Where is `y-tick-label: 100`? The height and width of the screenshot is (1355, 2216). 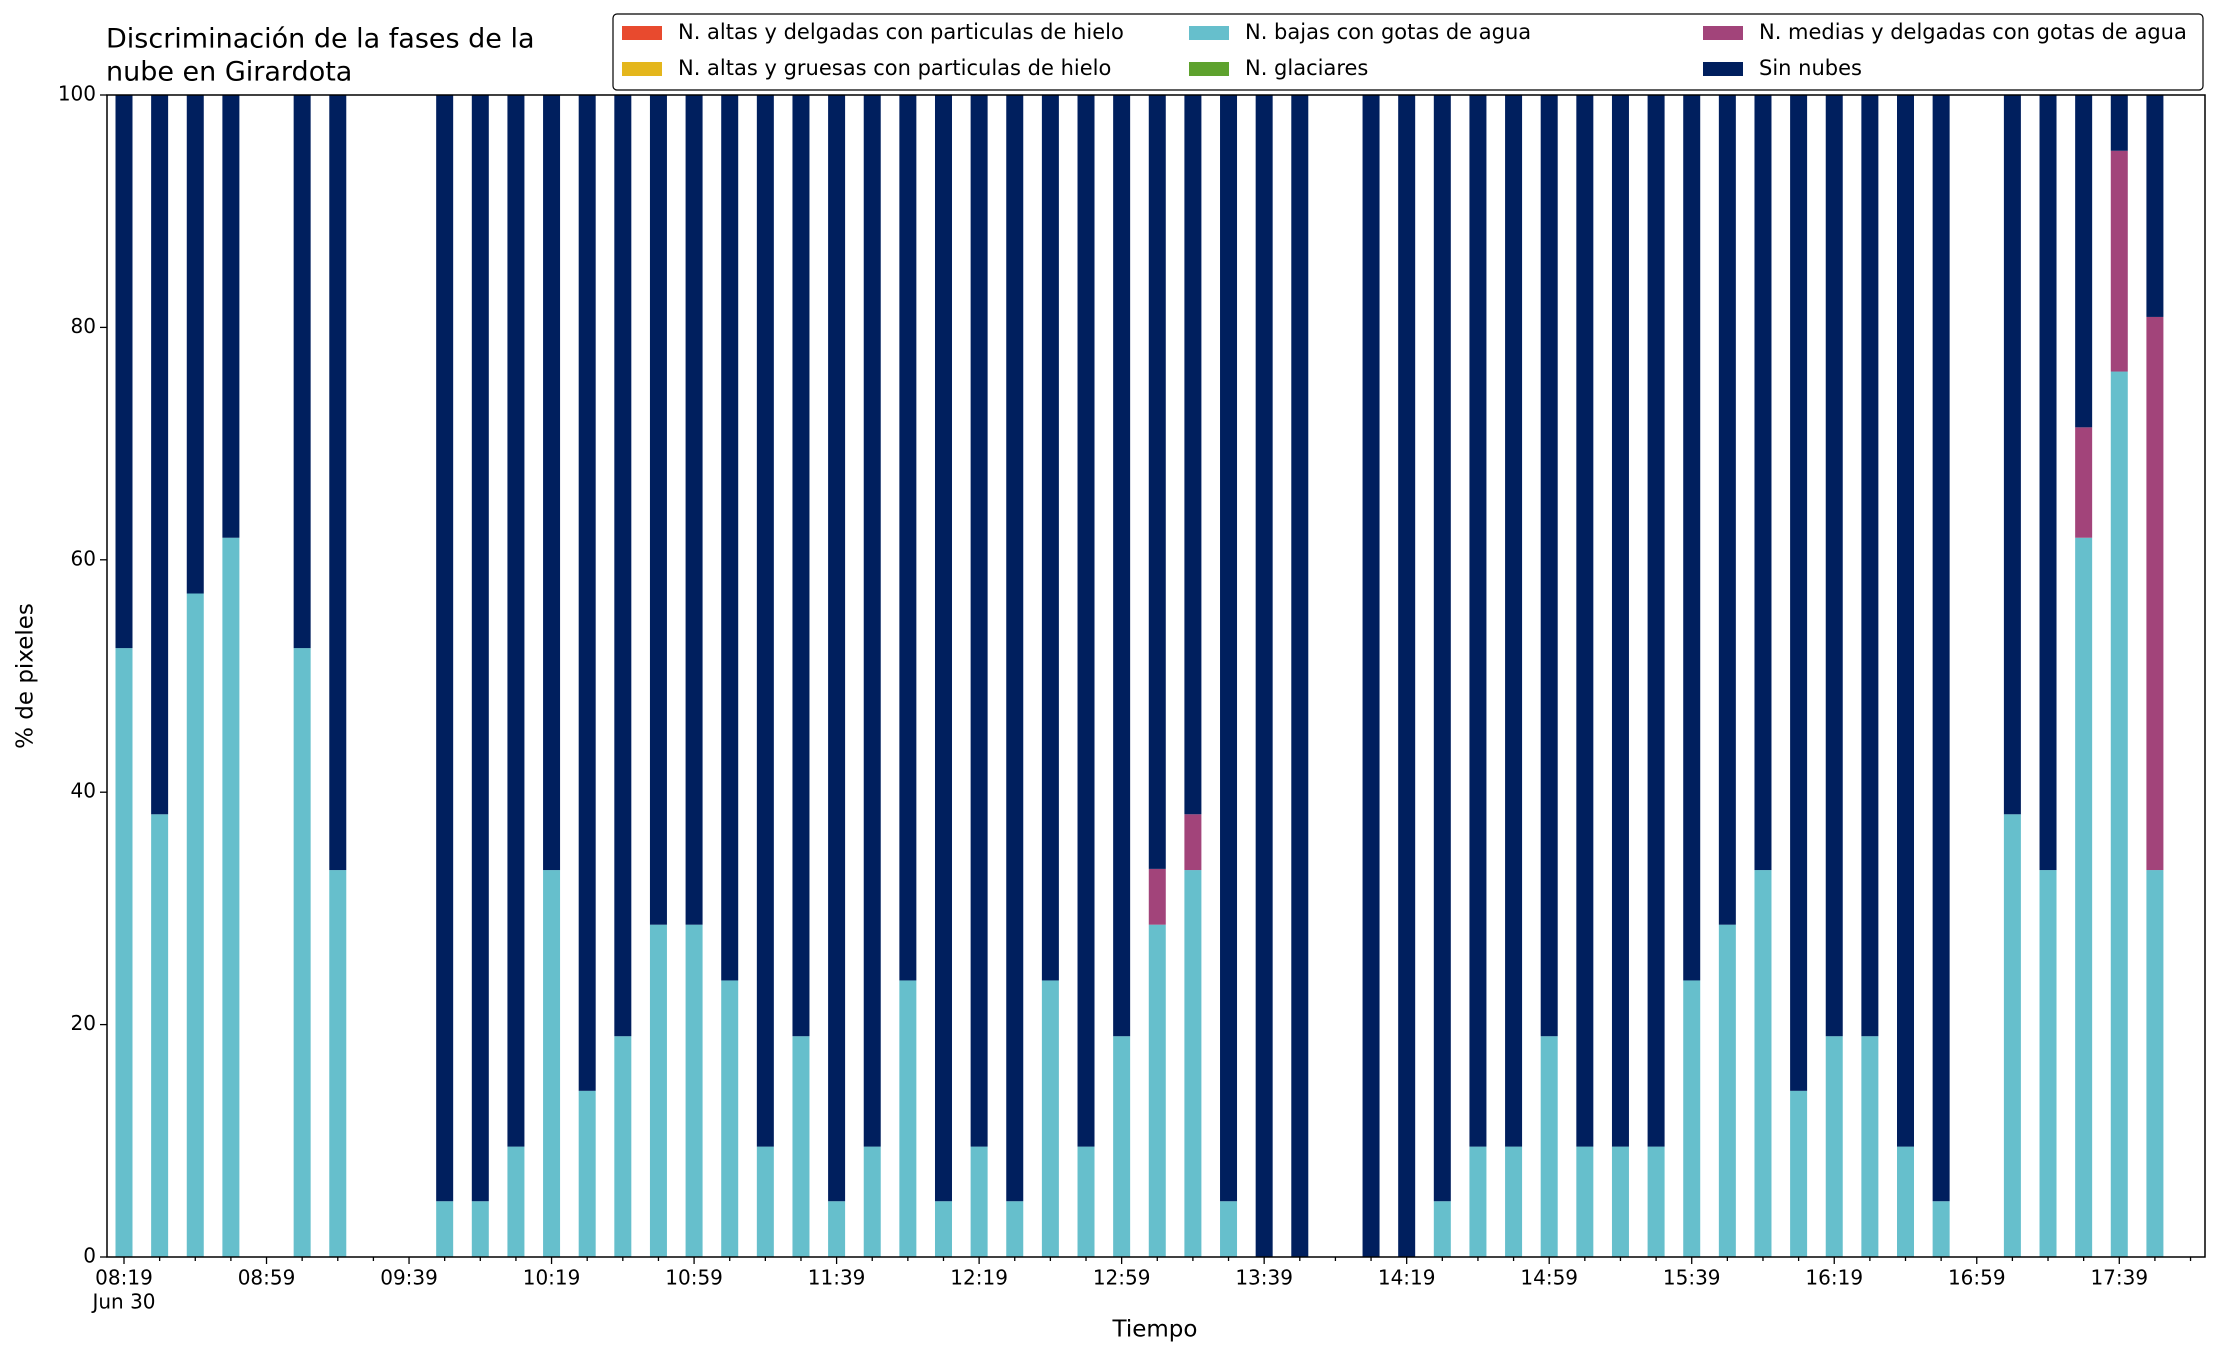 y-tick-label: 100 is located at coordinates (77, 94).